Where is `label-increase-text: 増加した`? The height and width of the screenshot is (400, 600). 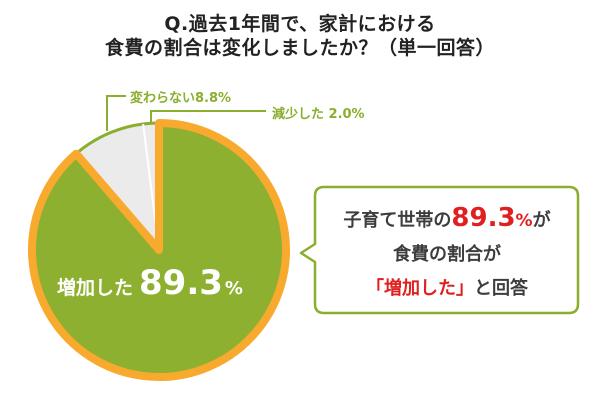
label-increase-text: 増加した is located at coordinates (95, 288).